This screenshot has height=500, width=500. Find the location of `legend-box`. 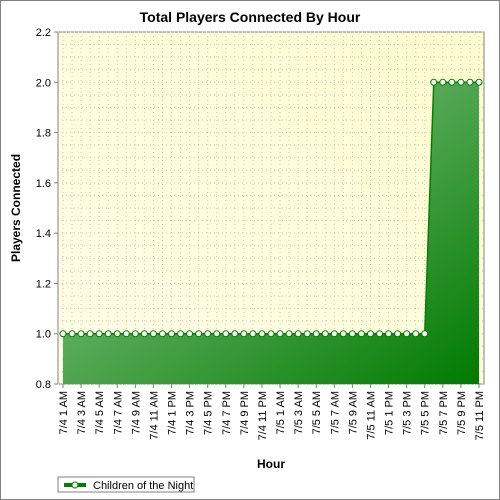

legend-box is located at coordinates (126, 484).